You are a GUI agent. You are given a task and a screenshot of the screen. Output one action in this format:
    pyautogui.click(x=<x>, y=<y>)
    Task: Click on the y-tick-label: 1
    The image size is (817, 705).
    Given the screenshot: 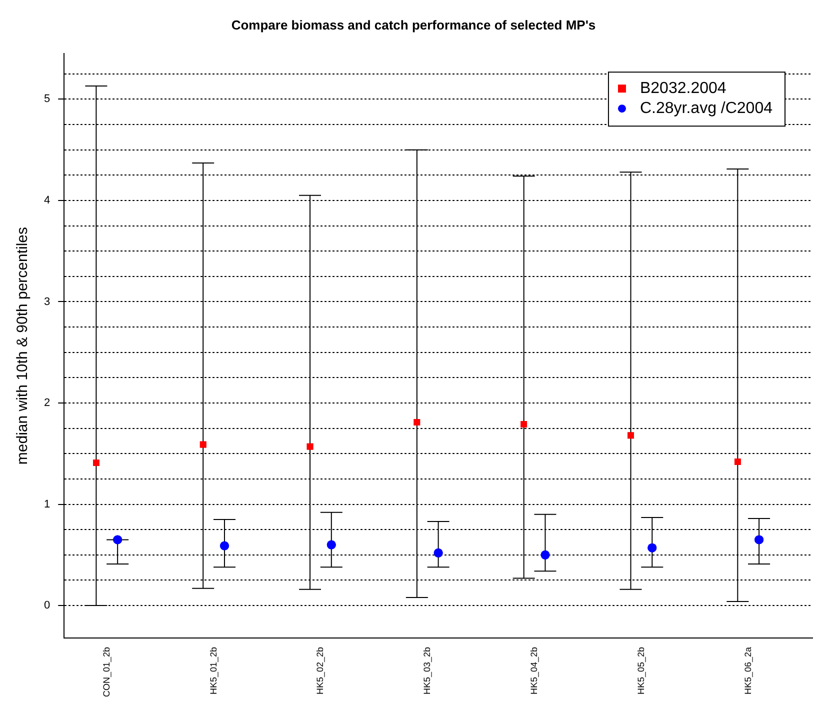 What is the action you would take?
    pyautogui.click(x=47, y=504)
    